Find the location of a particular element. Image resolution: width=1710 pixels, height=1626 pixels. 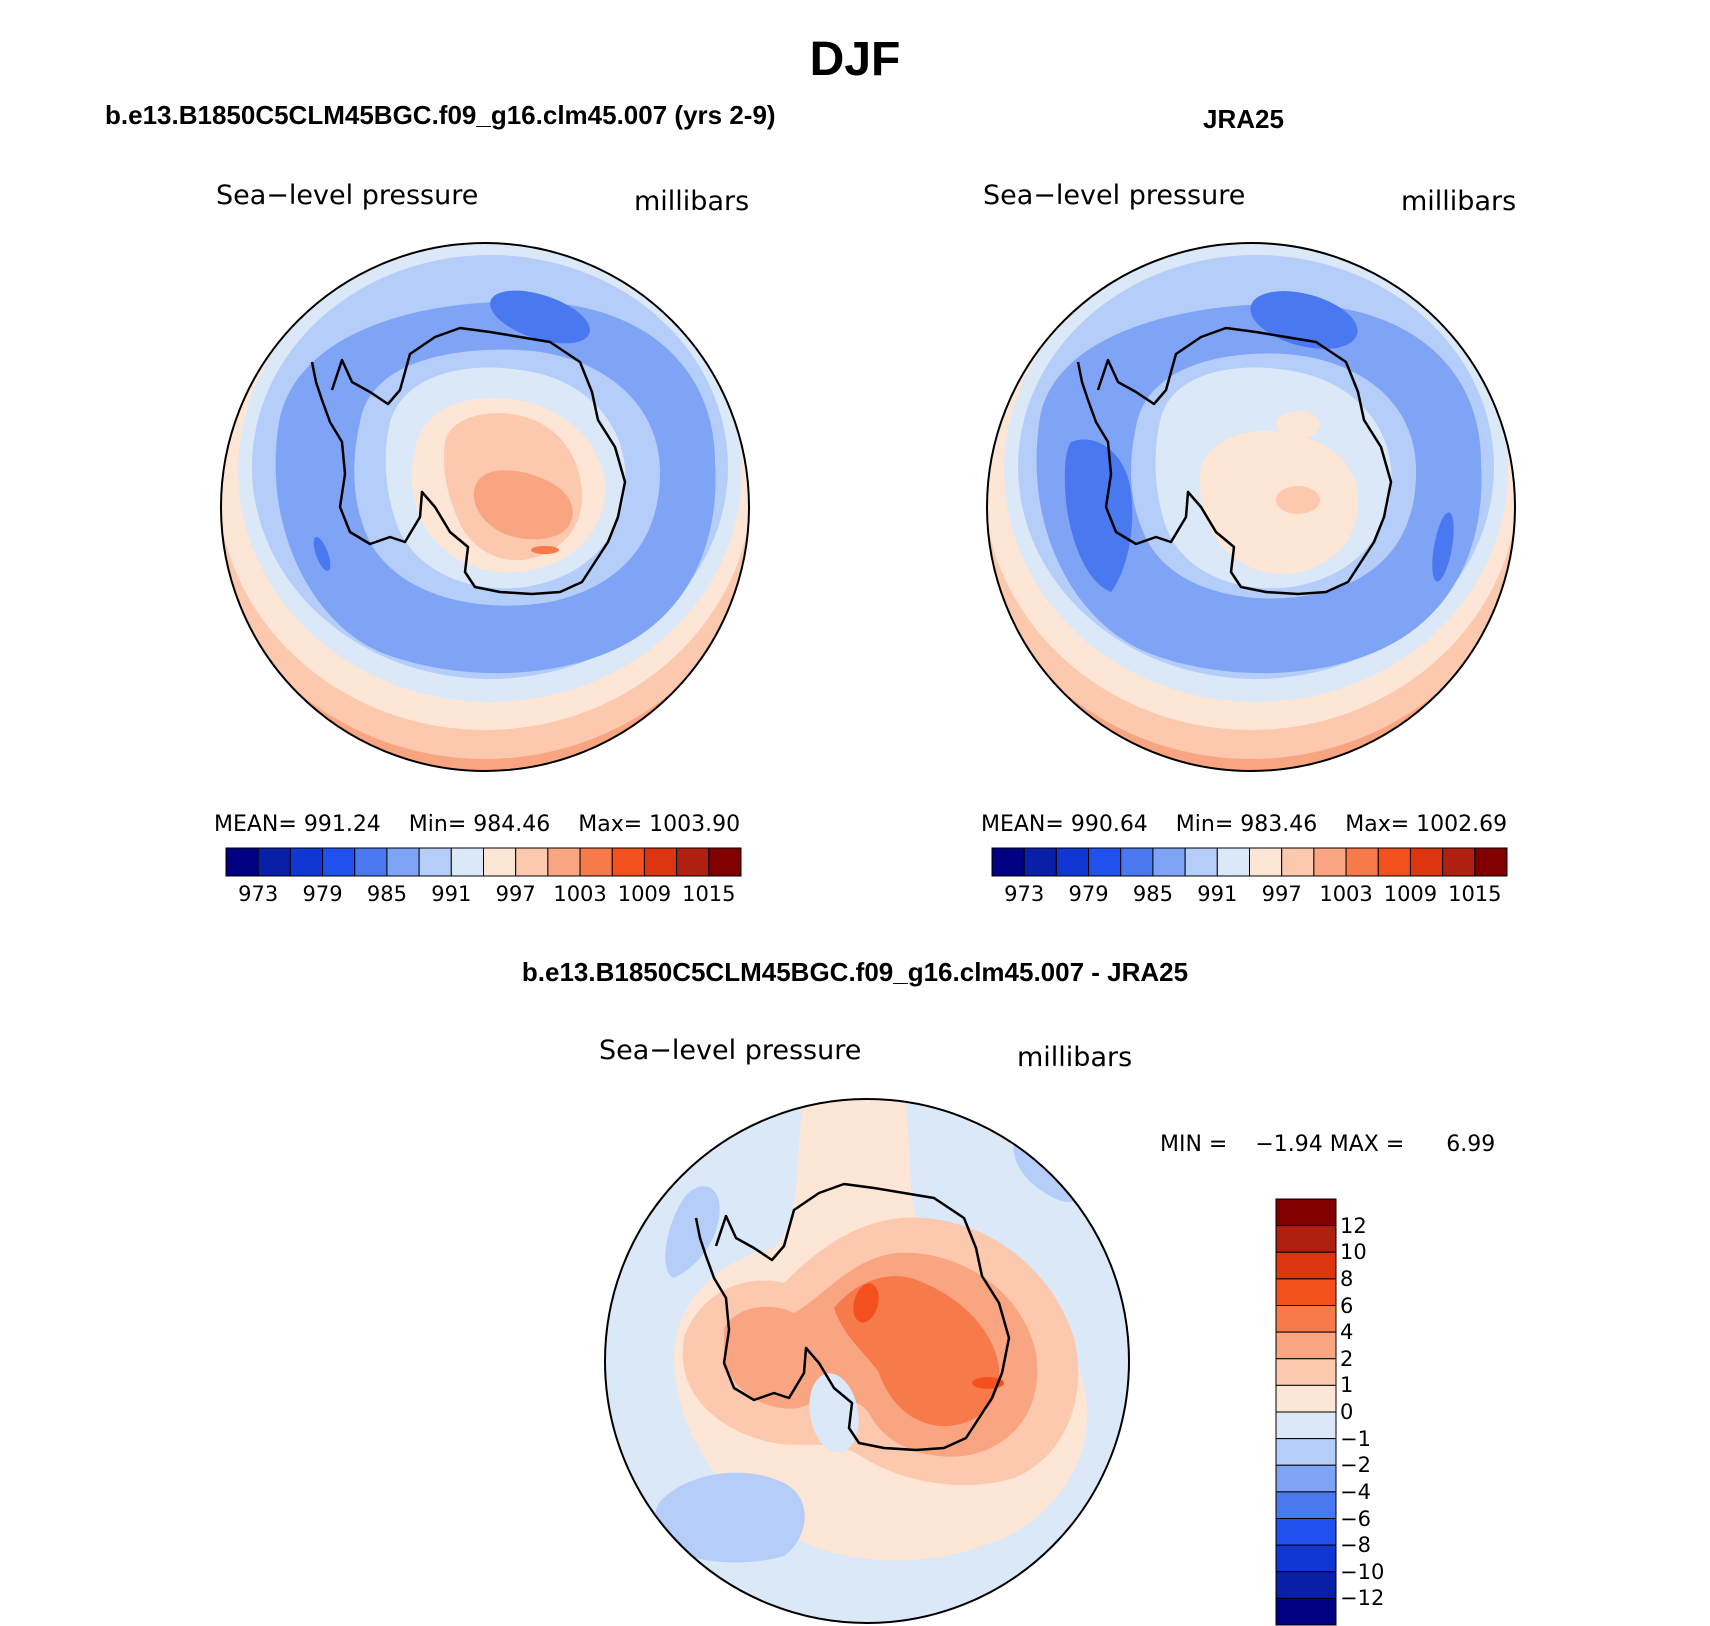

panel-3-colorbar-tick-label: −10 is located at coordinates (1362, 1571).